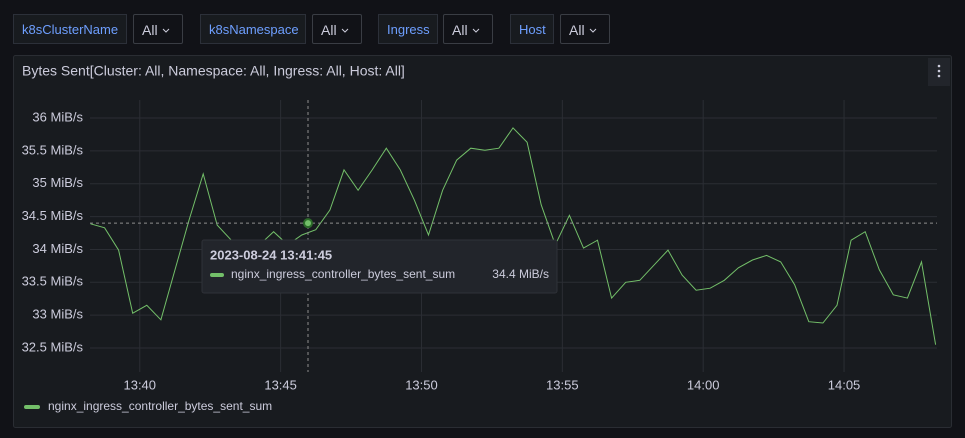  What do you see at coordinates (160, 406) in the screenshot?
I see `legend-label: nginx_ingress_controller_bytes_sent_sum` at bounding box center [160, 406].